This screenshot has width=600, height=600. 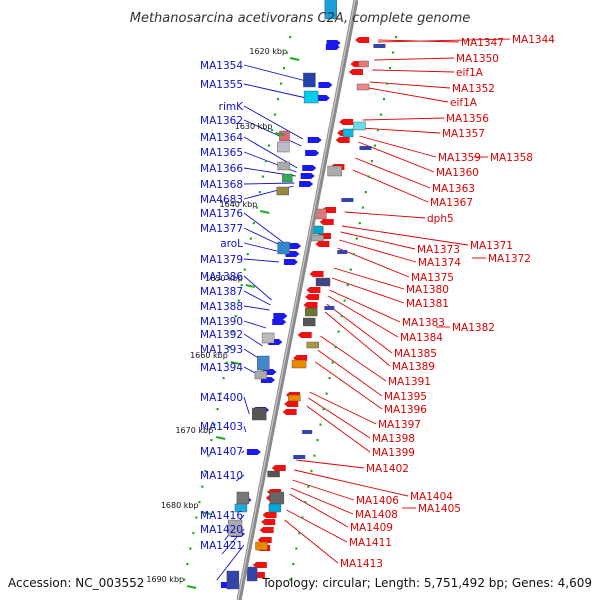 What do you see at coordinates (221, 153) in the screenshot?
I see `gene-label-ma1365: MA1365` at bounding box center [221, 153].